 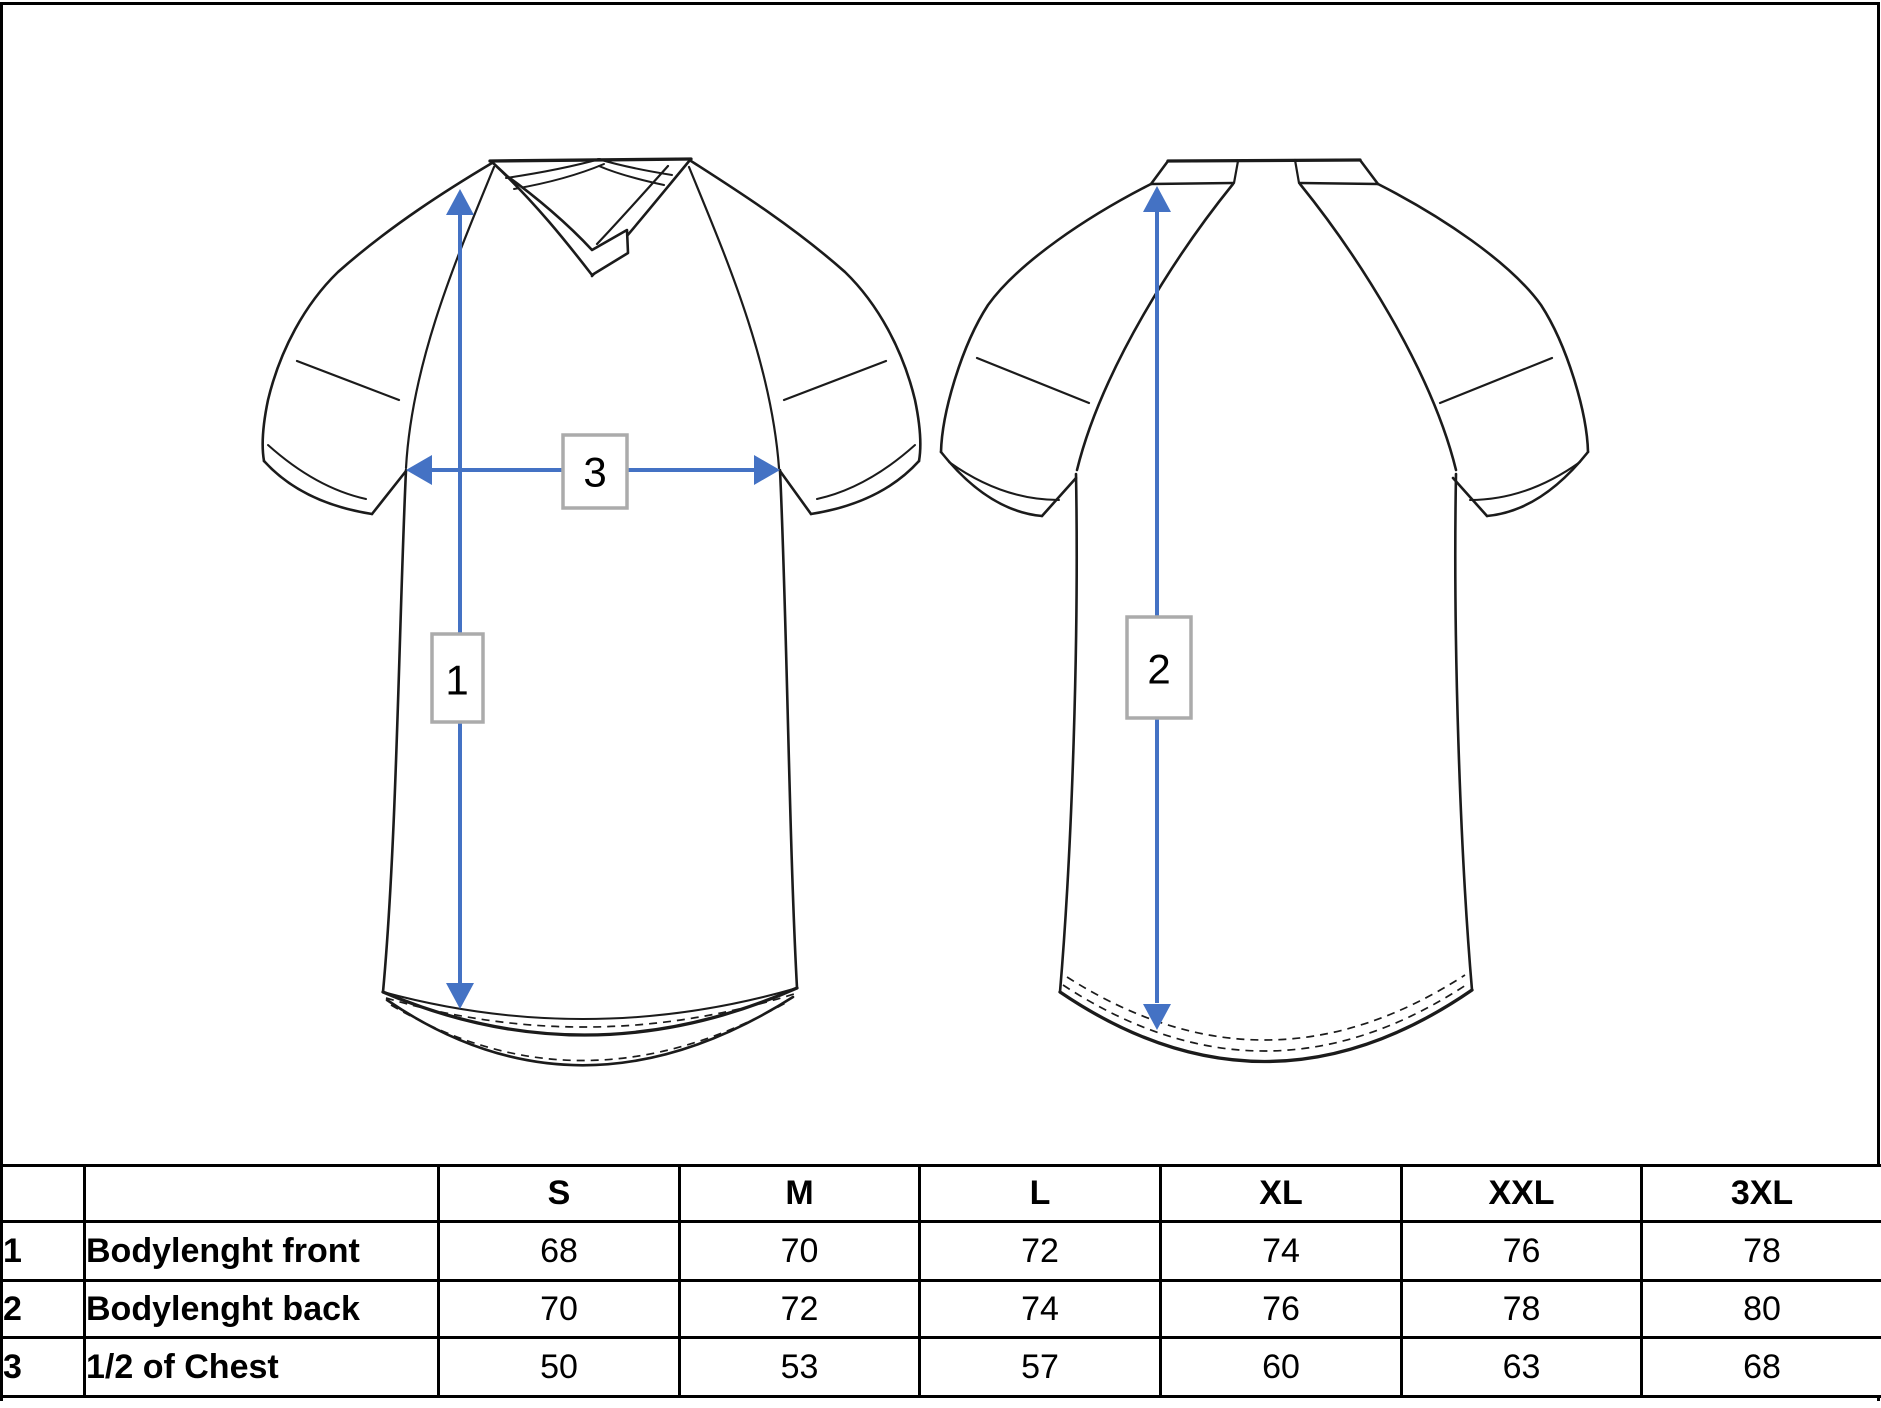 I want to click on size-column-header: S, so click(x=559, y=1193).